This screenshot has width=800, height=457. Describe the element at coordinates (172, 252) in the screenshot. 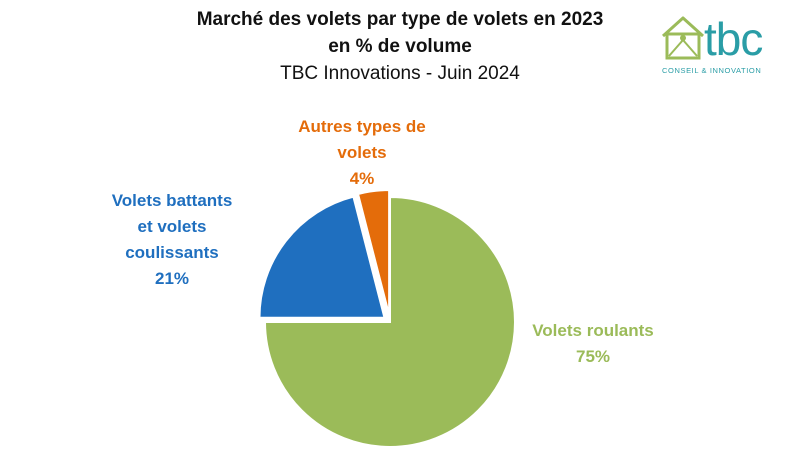

I see `slice-label-line: coulissants` at that location.